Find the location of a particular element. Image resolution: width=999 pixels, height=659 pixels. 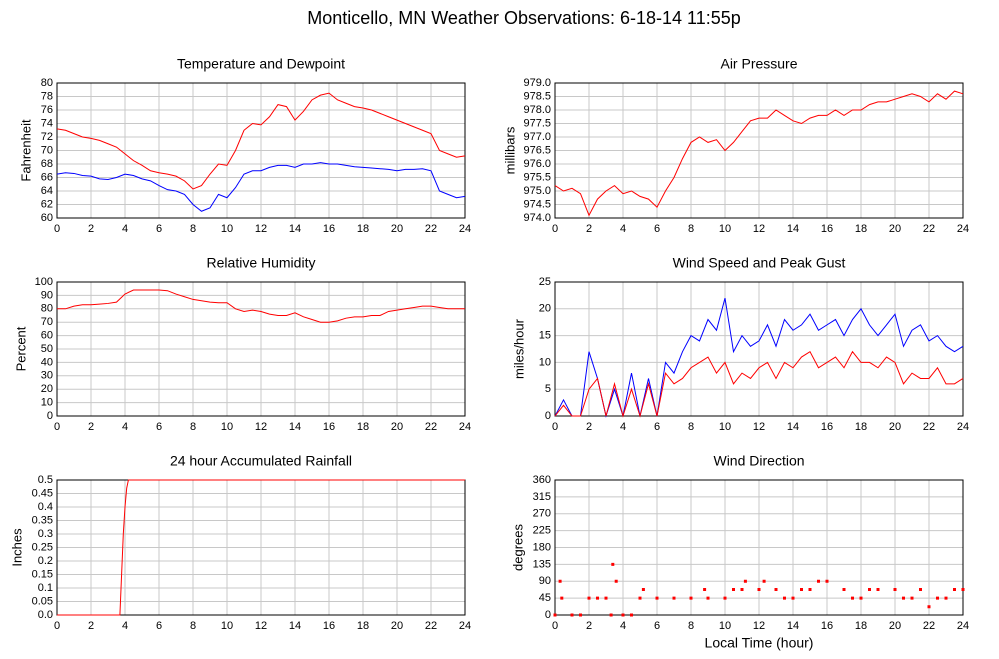

y-tick-label: 50 is located at coordinates (47, 349).